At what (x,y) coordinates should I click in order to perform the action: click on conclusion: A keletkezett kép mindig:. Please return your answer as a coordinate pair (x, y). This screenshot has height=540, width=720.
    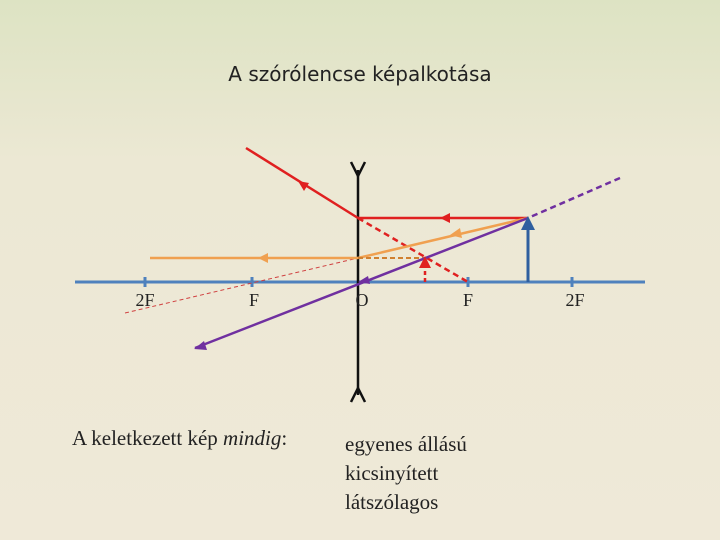
    Looking at the image, I should click on (179, 438).